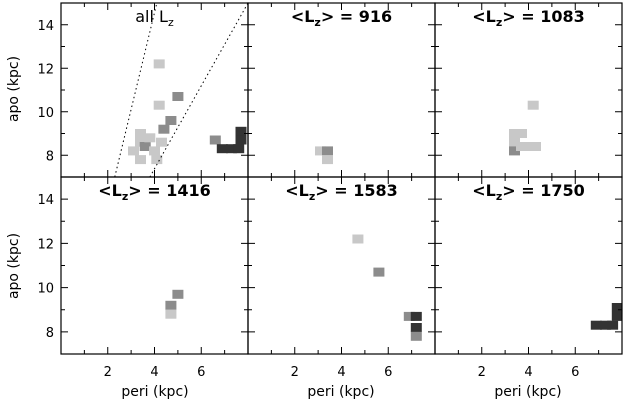  I want to click on panel-3: <Lz> = 1083, so click(528, 90).